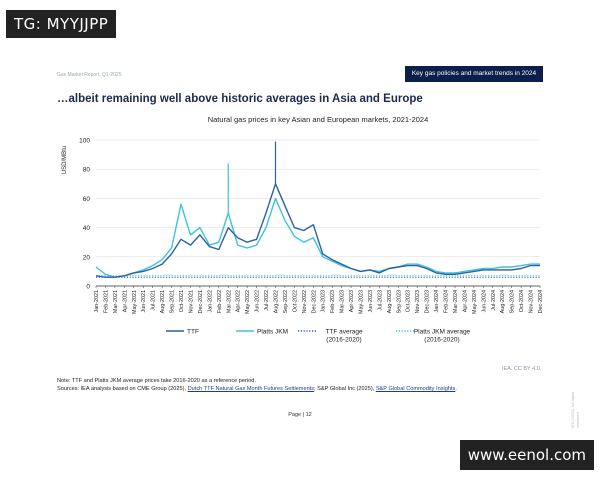 Image resolution: width=600 pixels, height=480 pixels. I want to click on x-tick-label: Mar-2022, so click(229, 301).